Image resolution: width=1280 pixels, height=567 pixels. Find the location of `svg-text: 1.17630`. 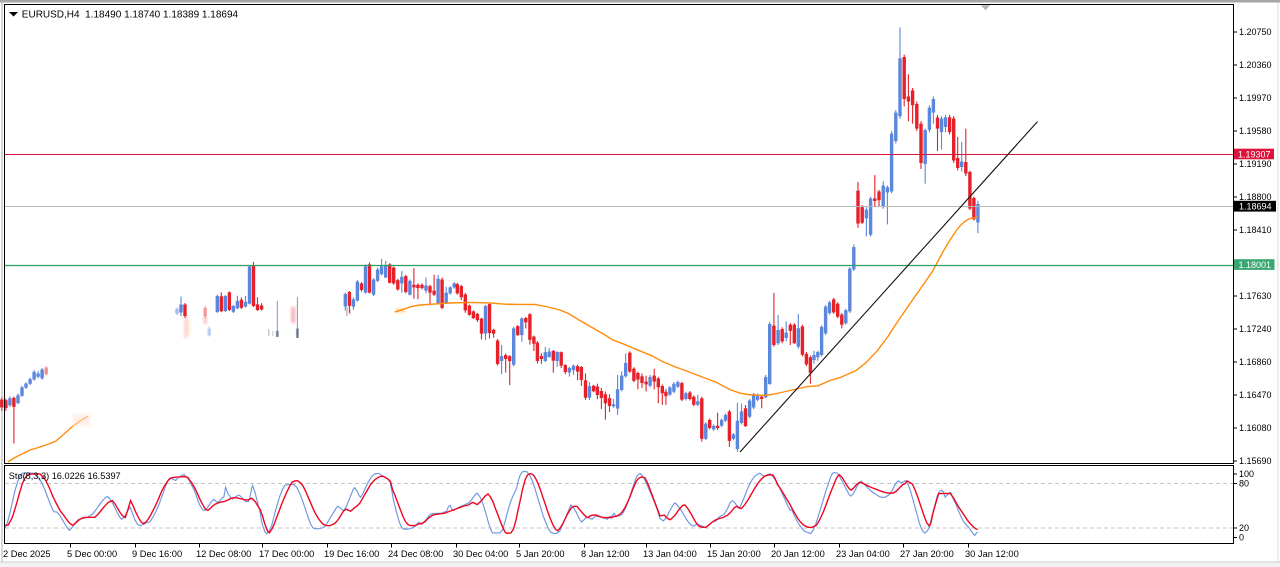

svg-text: 1.17630 is located at coordinates (1255, 296).